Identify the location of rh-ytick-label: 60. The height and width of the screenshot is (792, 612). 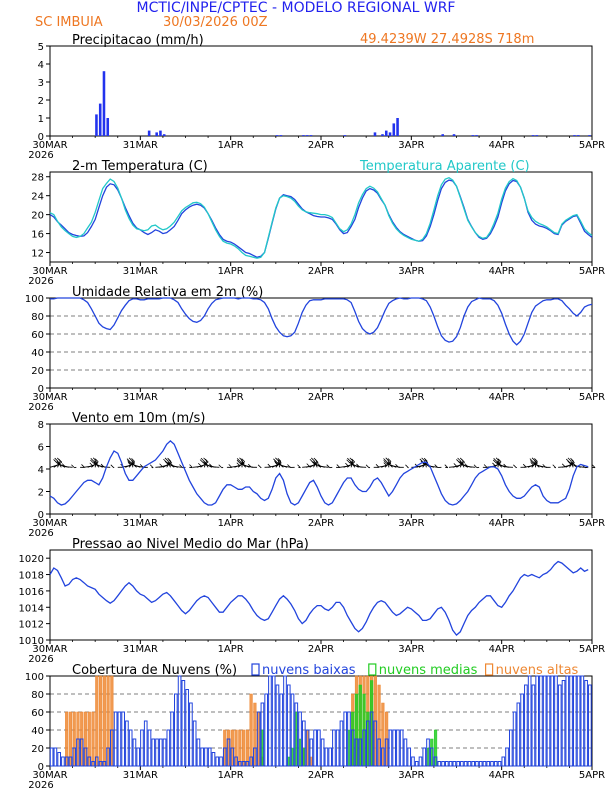
(37, 335).